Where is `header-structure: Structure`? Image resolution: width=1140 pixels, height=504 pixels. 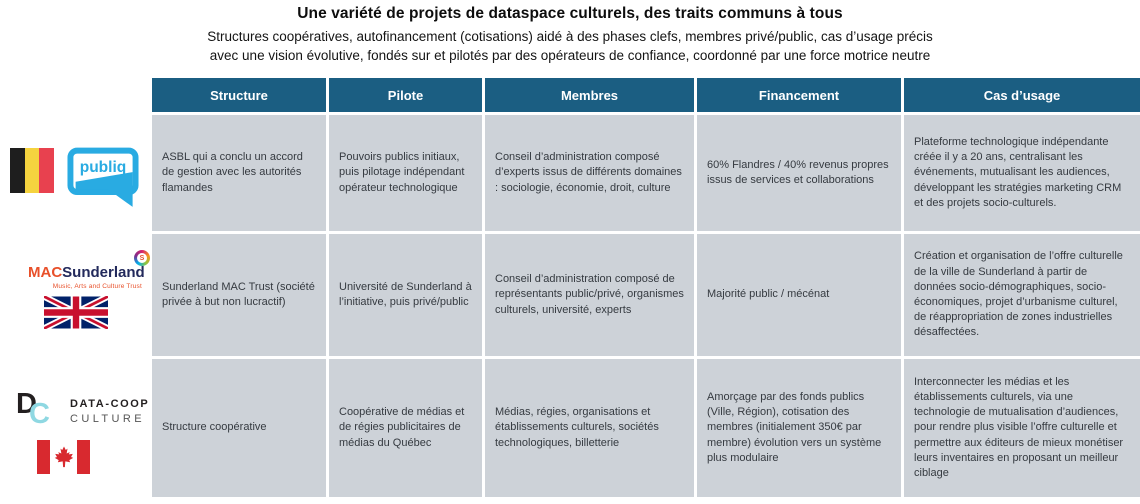
header-structure: Structure is located at coordinates (239, 95).